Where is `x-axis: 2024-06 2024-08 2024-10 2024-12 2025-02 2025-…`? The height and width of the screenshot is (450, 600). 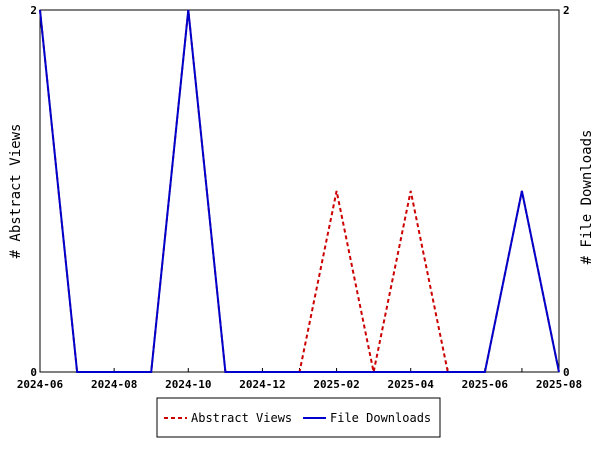 x-axis: 2024-06 2024-08 2024-10 2024-12 2025-02 2025-… is located at coordinates (299, 379).